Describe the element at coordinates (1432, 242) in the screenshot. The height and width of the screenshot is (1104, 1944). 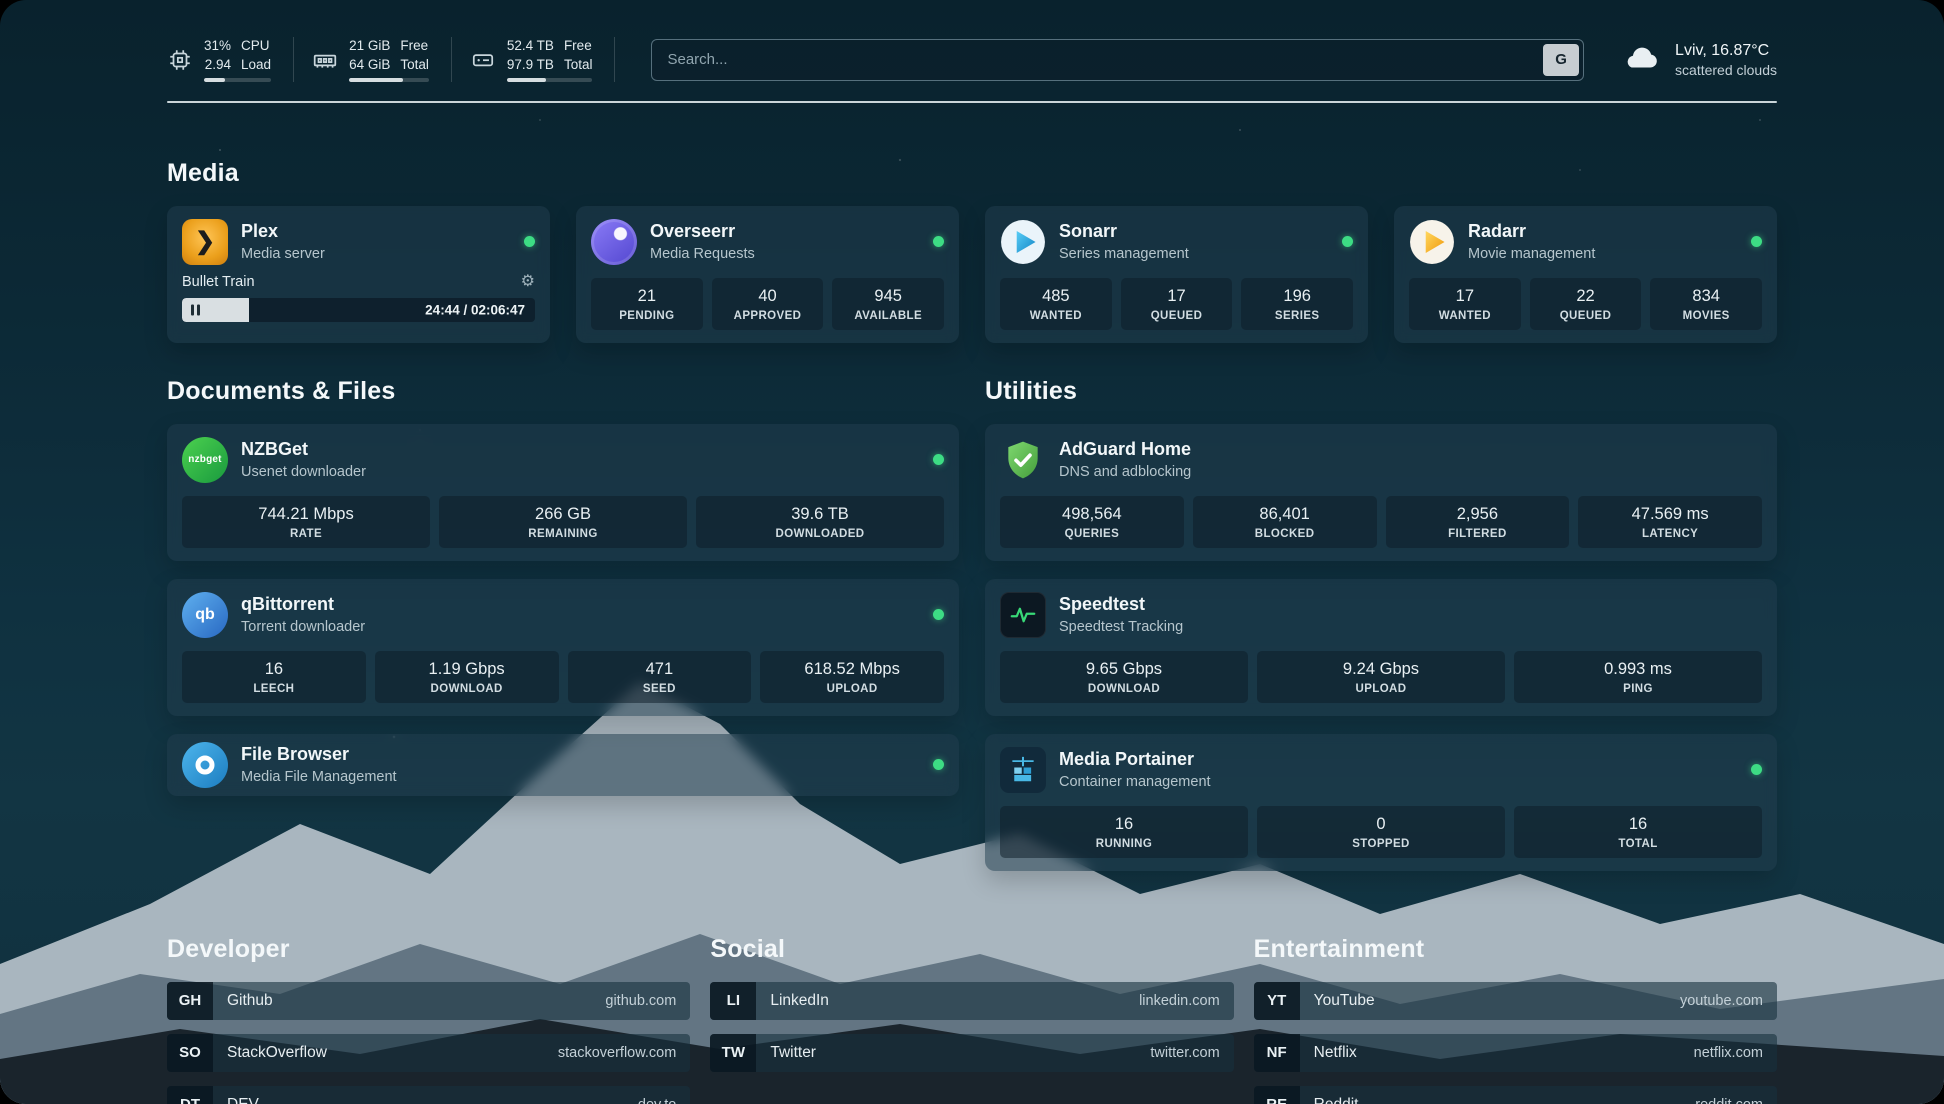
I see `radarr-icon` at that location.